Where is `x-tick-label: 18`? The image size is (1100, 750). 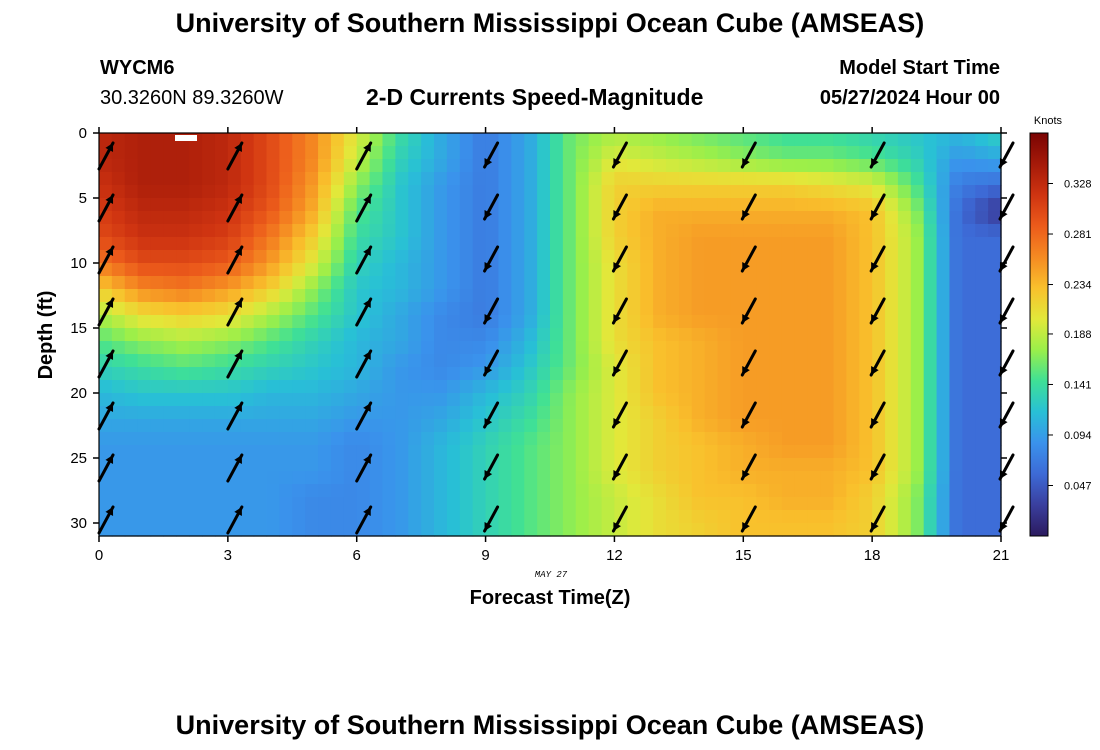 x-tick-label: 18 is located at coordinates (872, 555).